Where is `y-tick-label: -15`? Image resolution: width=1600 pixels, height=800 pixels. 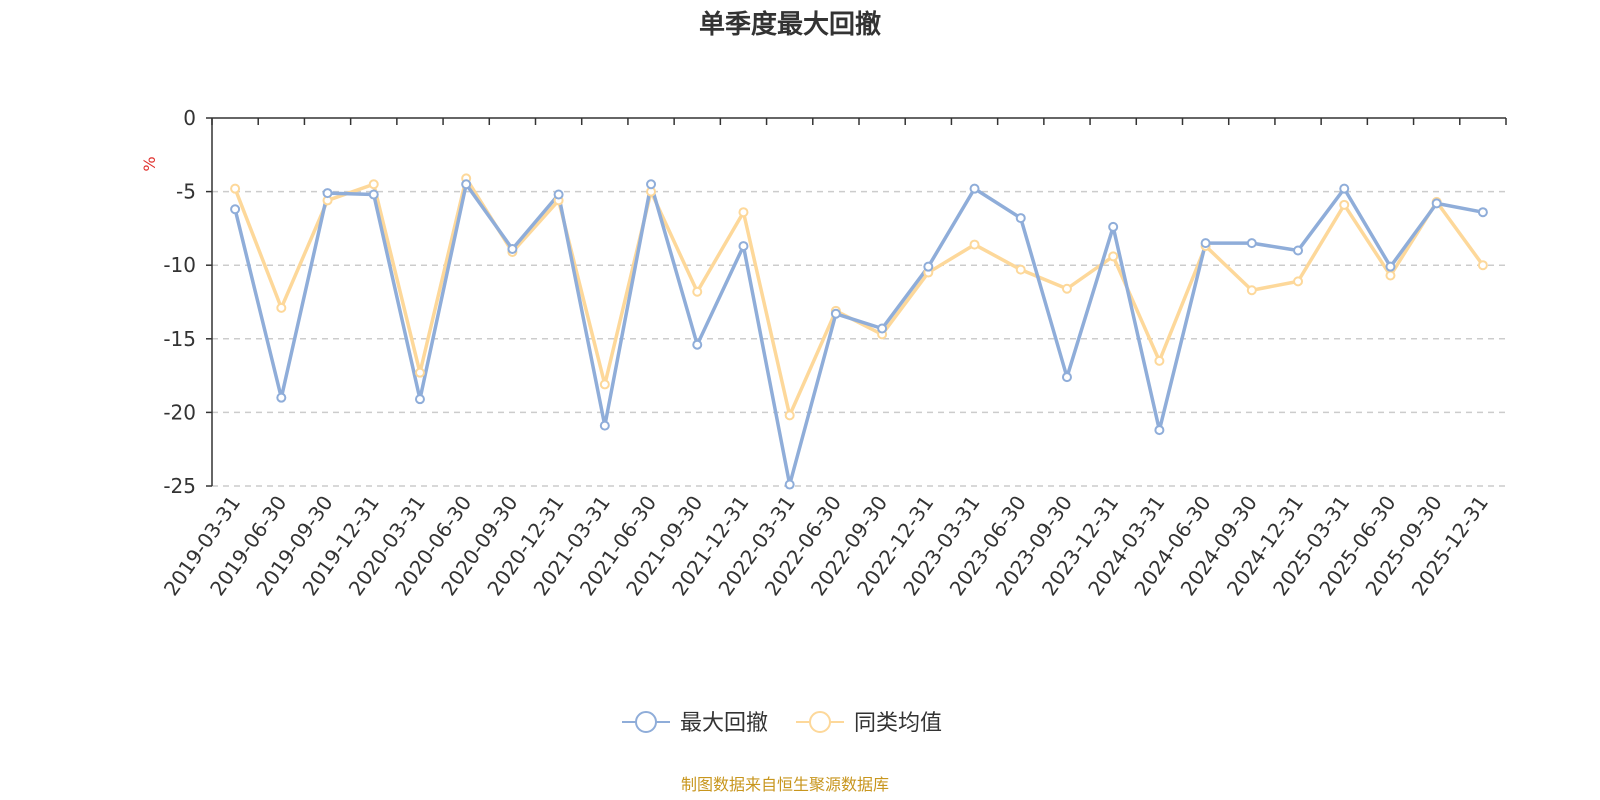 y-tick-label: -15 is located at coordinates (179, 339).